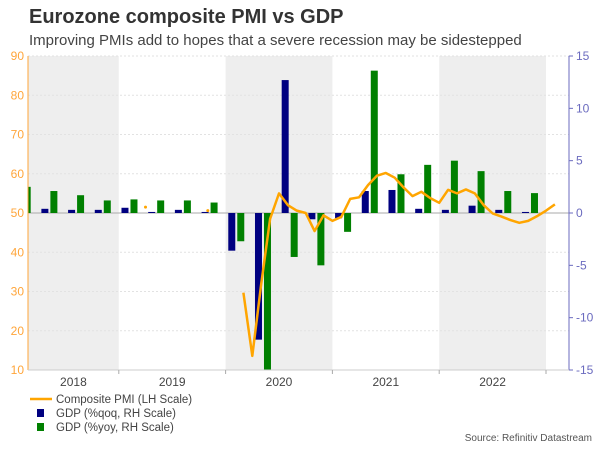 This screenshot has width=600, height=450. What do you see at coordinates (525, 212) in the screenshot?
I see `bar-qoq-2022-Q4` at bounding box center [525, 212].